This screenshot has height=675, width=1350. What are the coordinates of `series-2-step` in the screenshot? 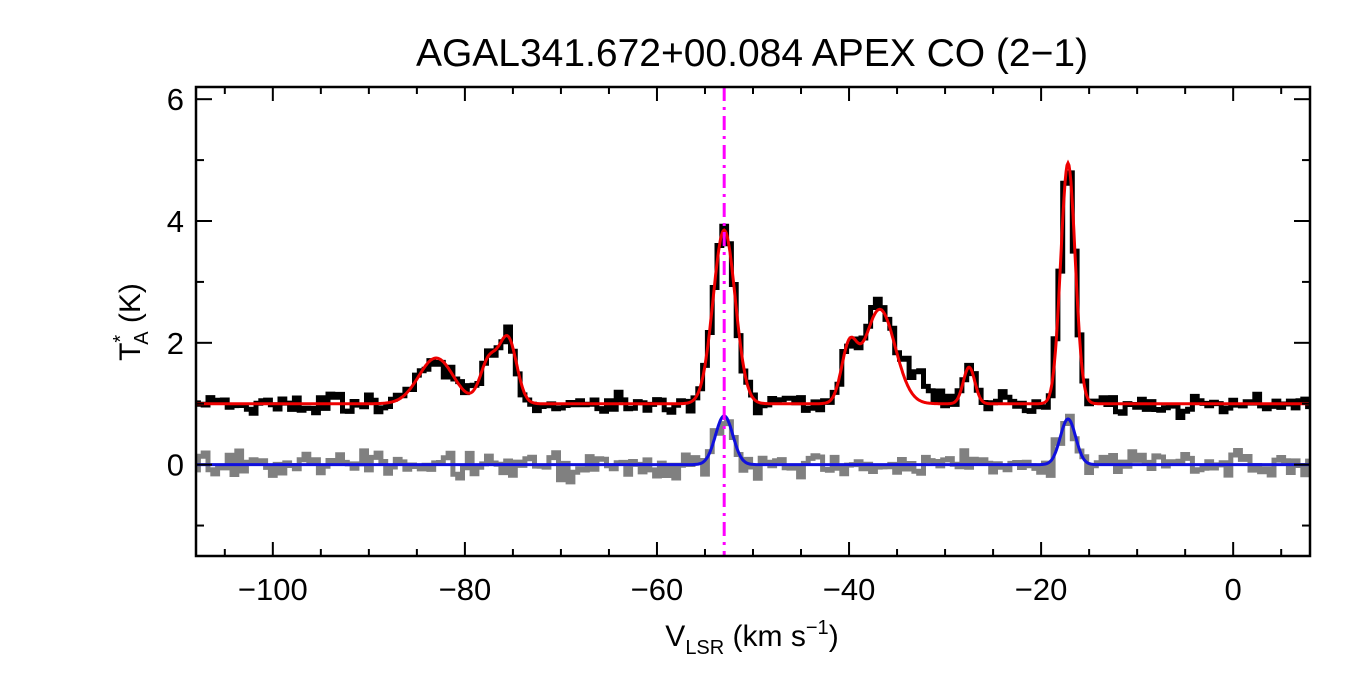 It's located at (753, 449).